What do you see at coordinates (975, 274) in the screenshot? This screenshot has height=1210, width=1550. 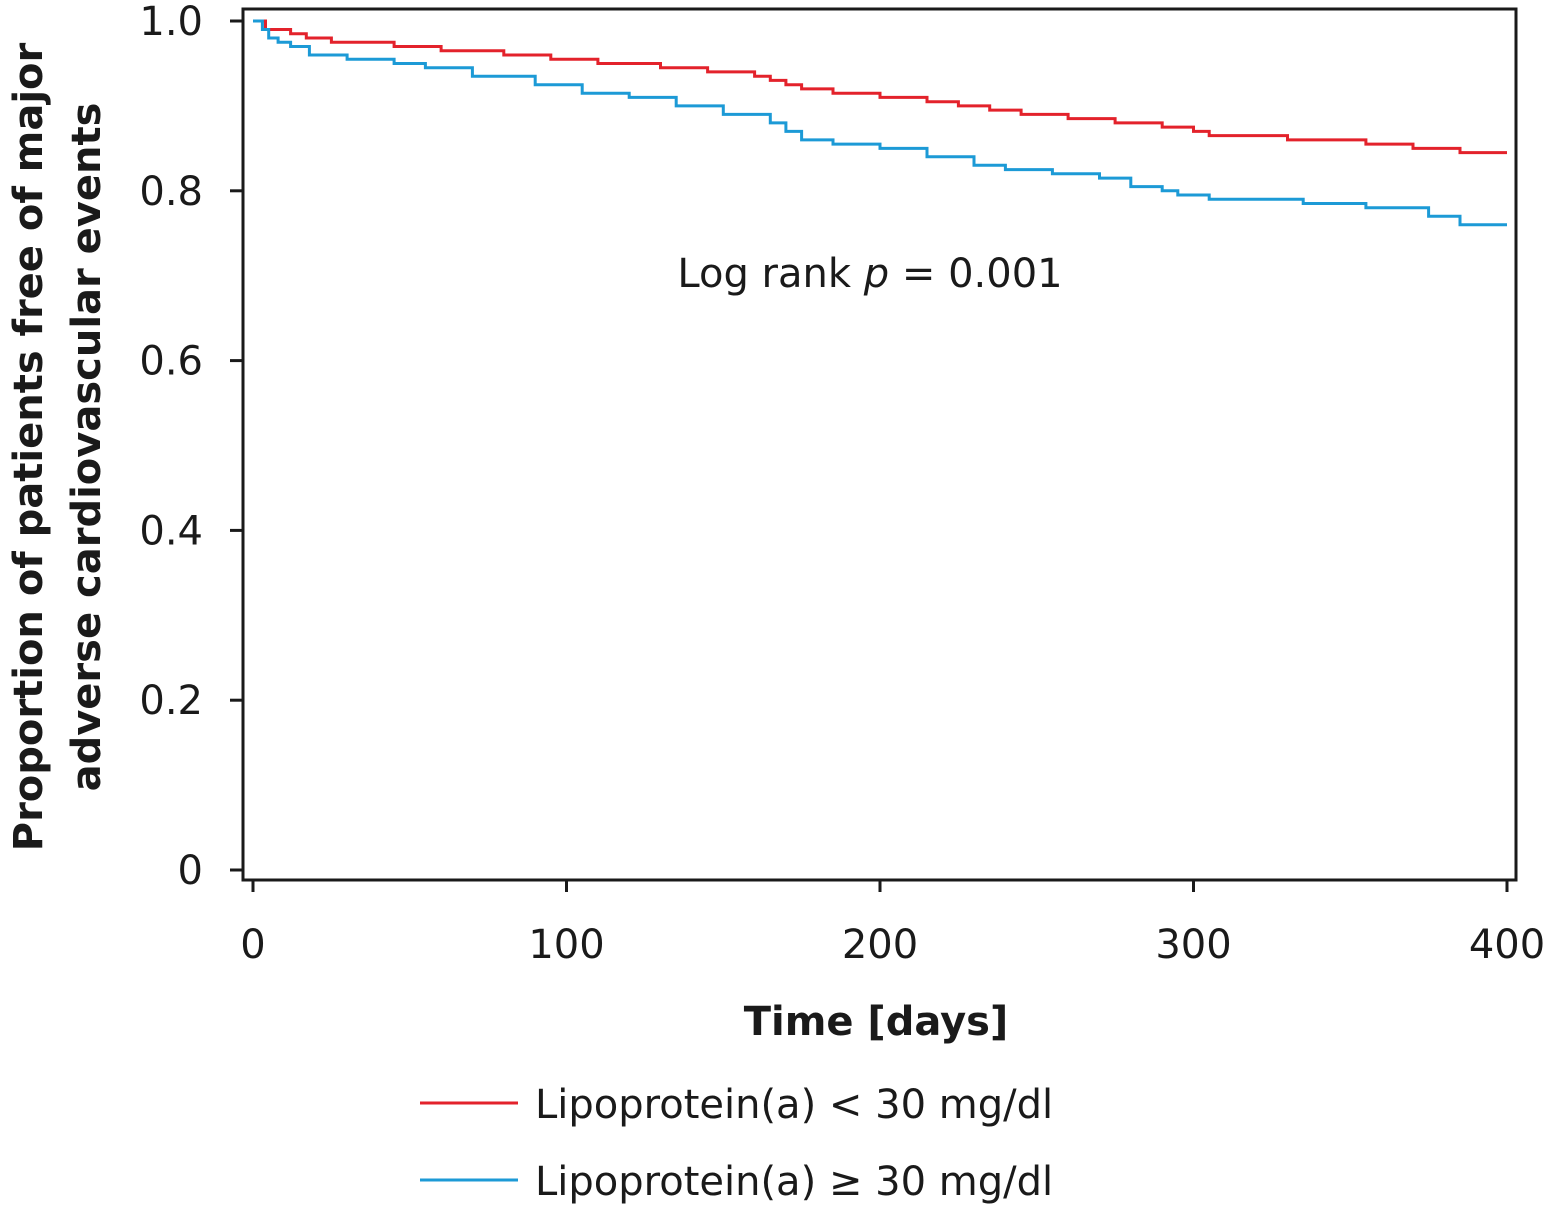 I see `annotation-suffix: = 0.001` at bounding box center [975, 274].